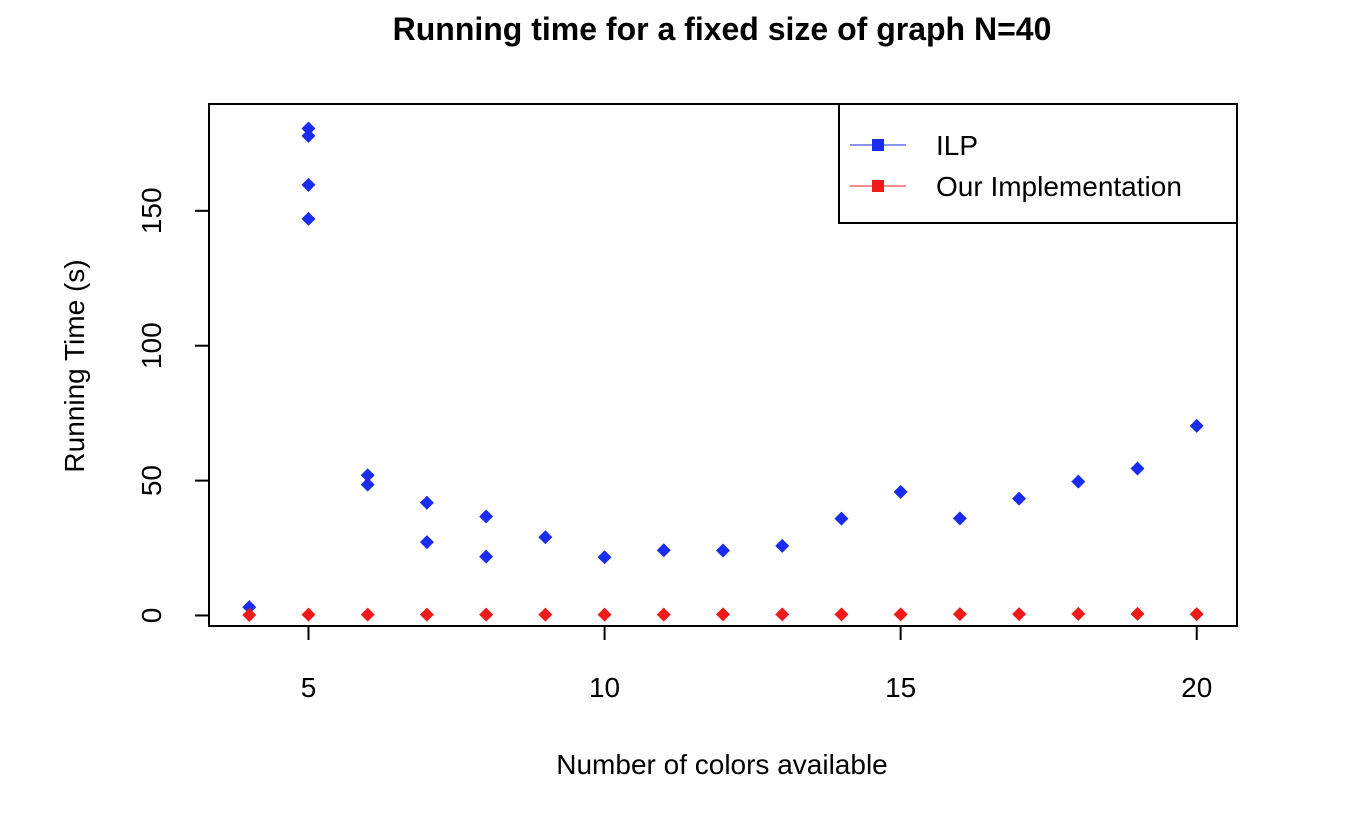  I want to click on legend-frame, so click(1038, 163).